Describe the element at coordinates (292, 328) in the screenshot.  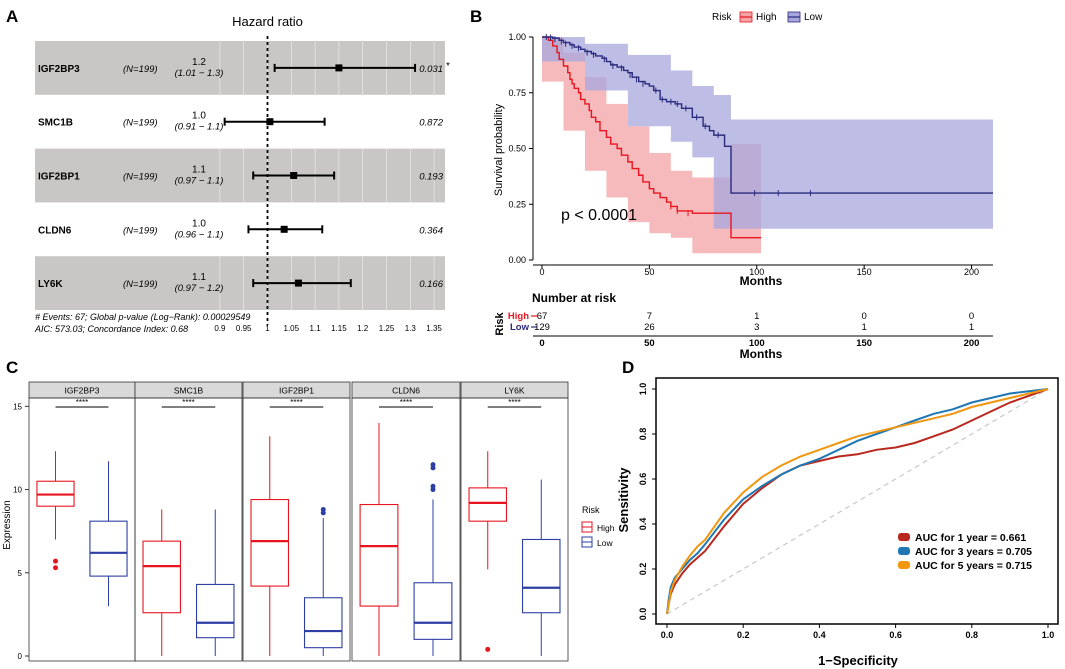
I see `forest-tick-label: 1.05` at that location.